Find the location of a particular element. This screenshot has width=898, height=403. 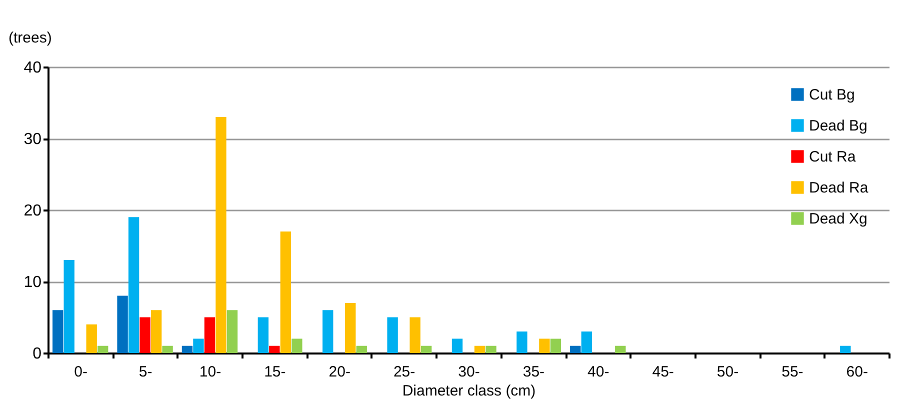

x-tick-label: 25- is located at coordinates (404, 372).